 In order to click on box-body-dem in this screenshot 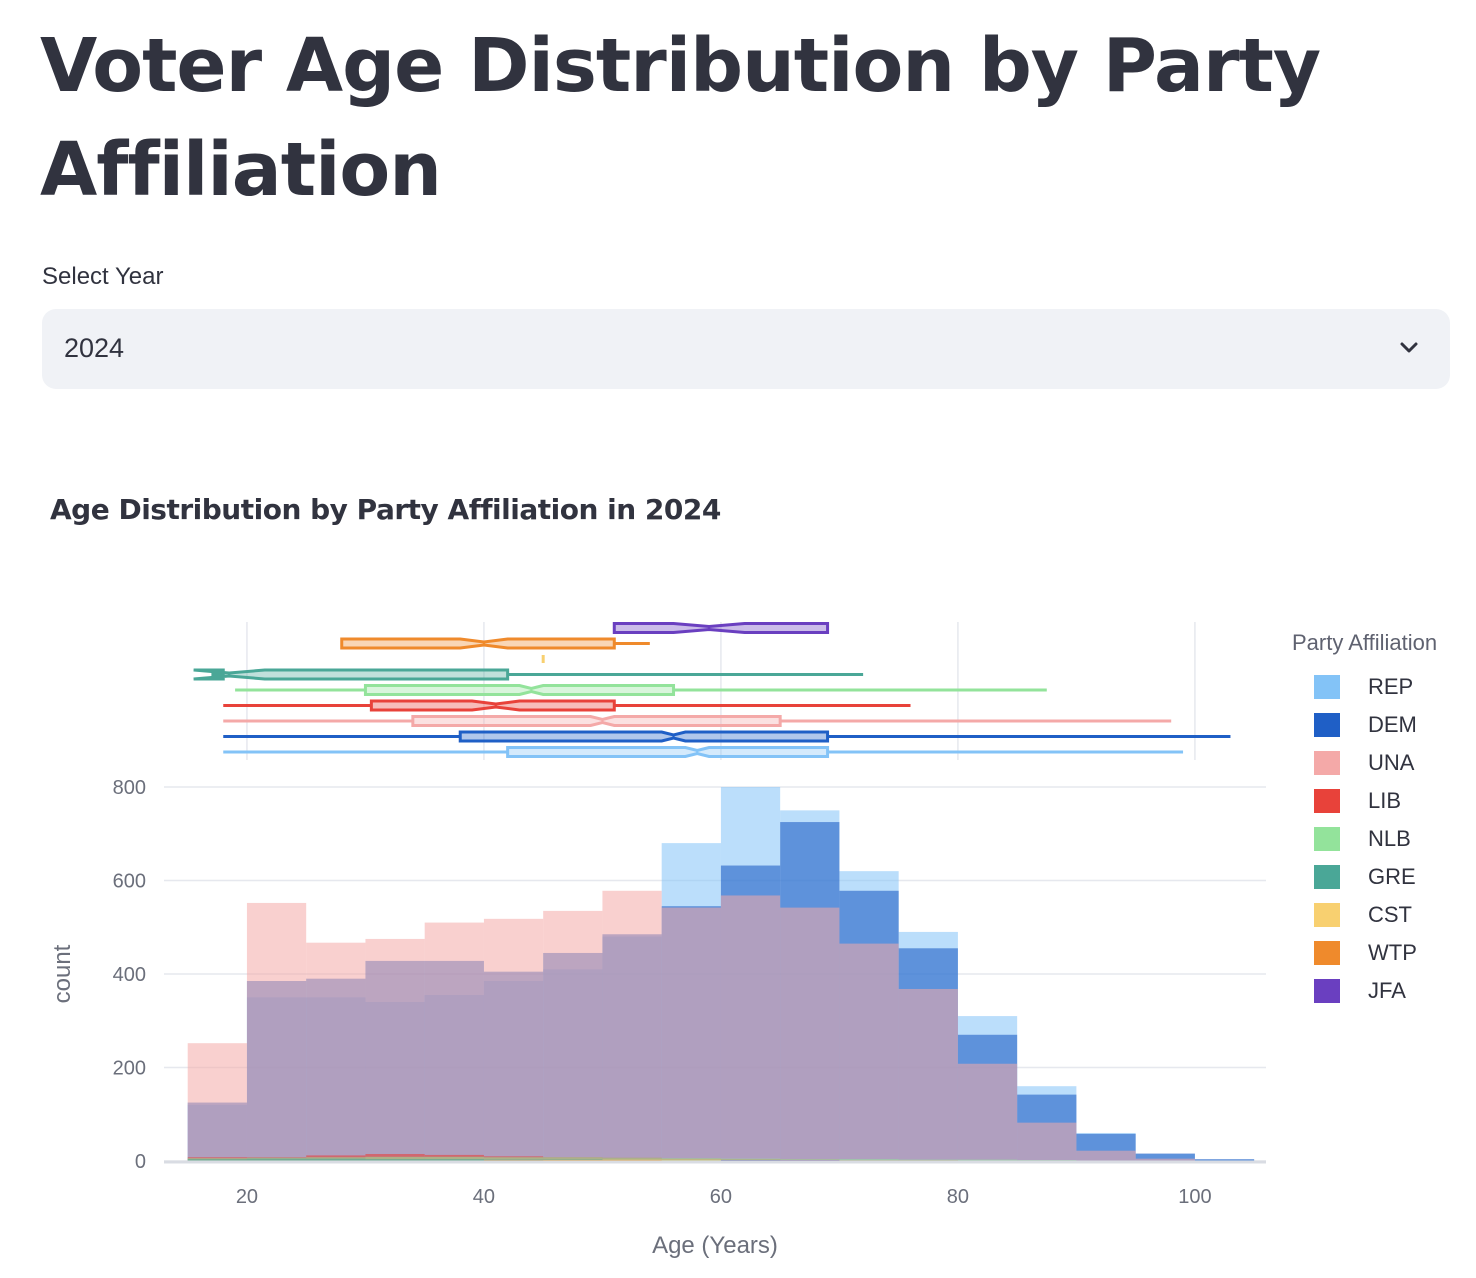, I will do `click(644, 736)`.